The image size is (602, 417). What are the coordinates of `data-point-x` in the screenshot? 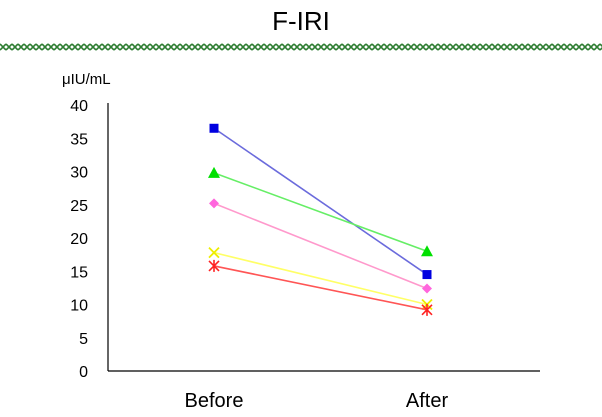 It's located at (214, 252).